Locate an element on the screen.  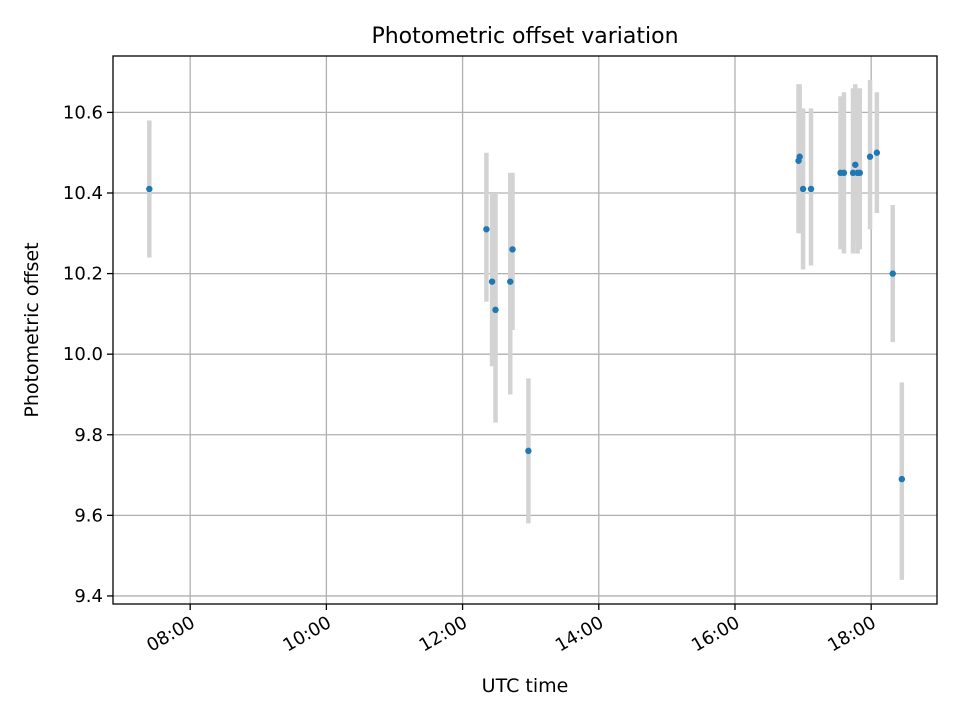
y-tick-label: 10.2 is located at coordinates (83, 274).